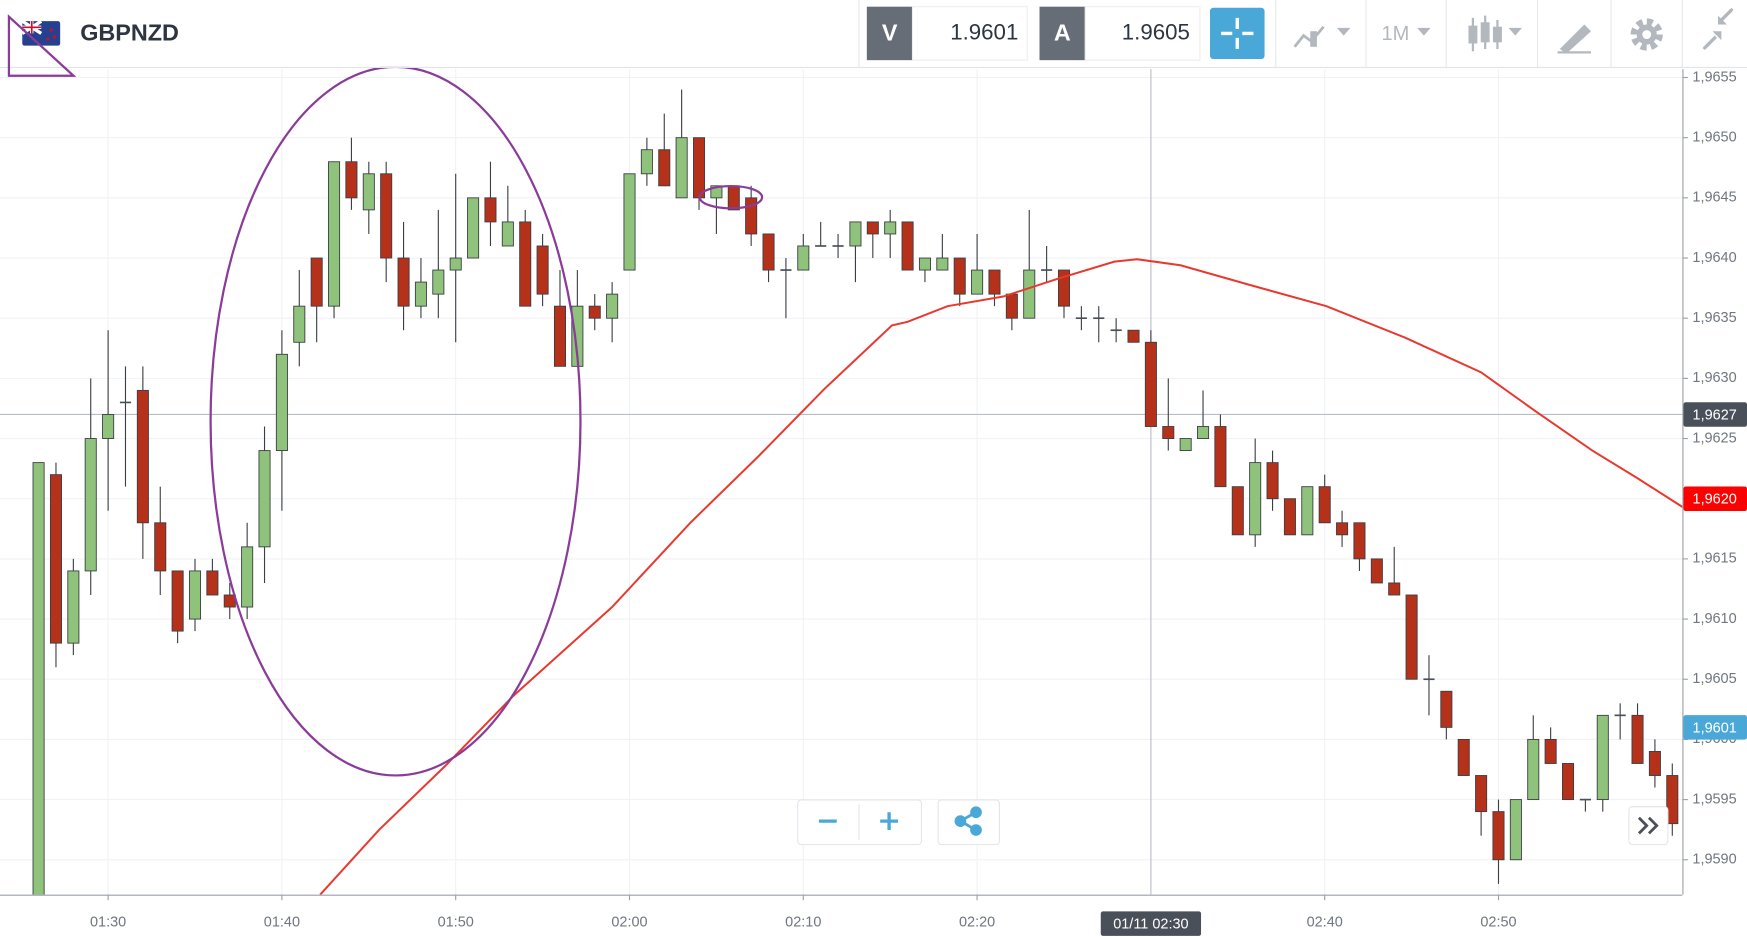 The image size is (1747, 937). Describe the element at coordinates (456, 922) in the screenshot. I see `x-tick-label: 01:50` at that location.